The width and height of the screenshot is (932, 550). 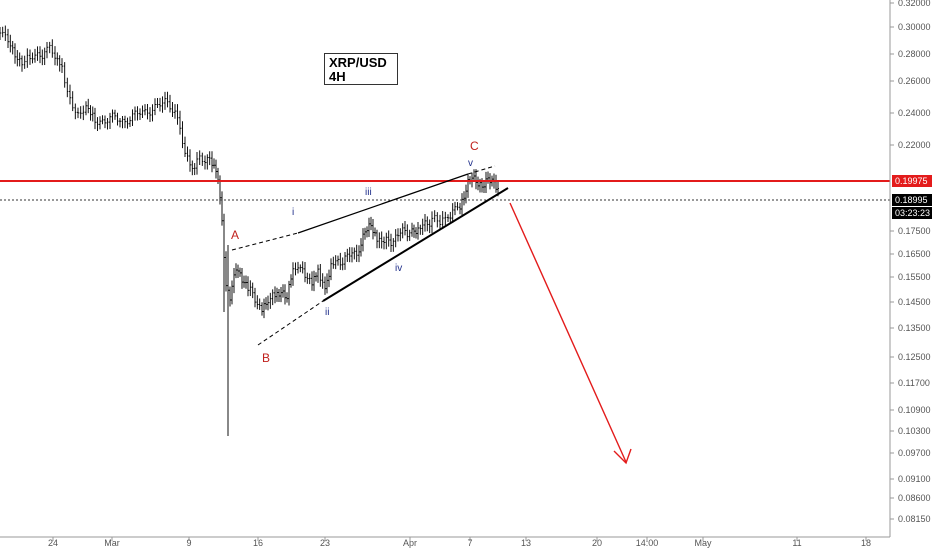 I want to click on wave-label-C: C, so click(x=474, y=146).